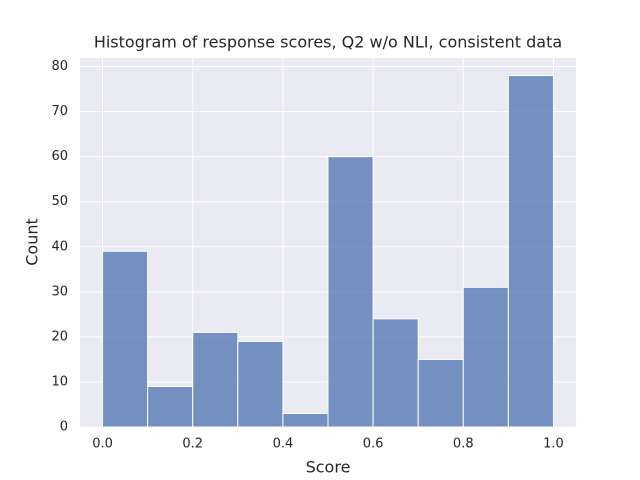 This screenshot has height=480, width=640. What do you see at coordinates (59, 66) in the screenshot?
I see `y-tick-label: 80` at bounding box center [59, 66].